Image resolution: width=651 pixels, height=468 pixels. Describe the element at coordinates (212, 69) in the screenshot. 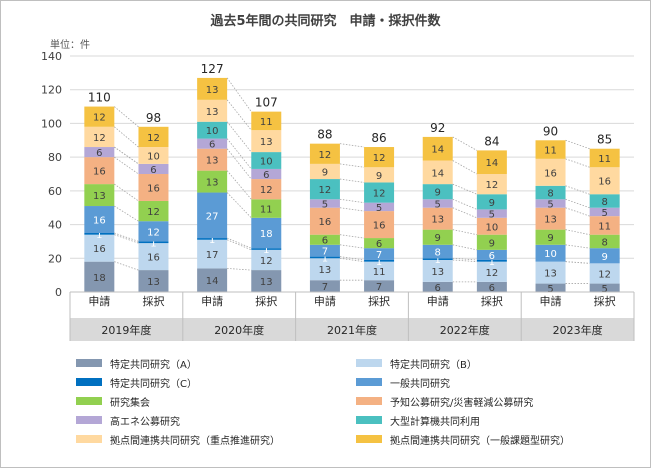

I see `total-label: 127` at that location.